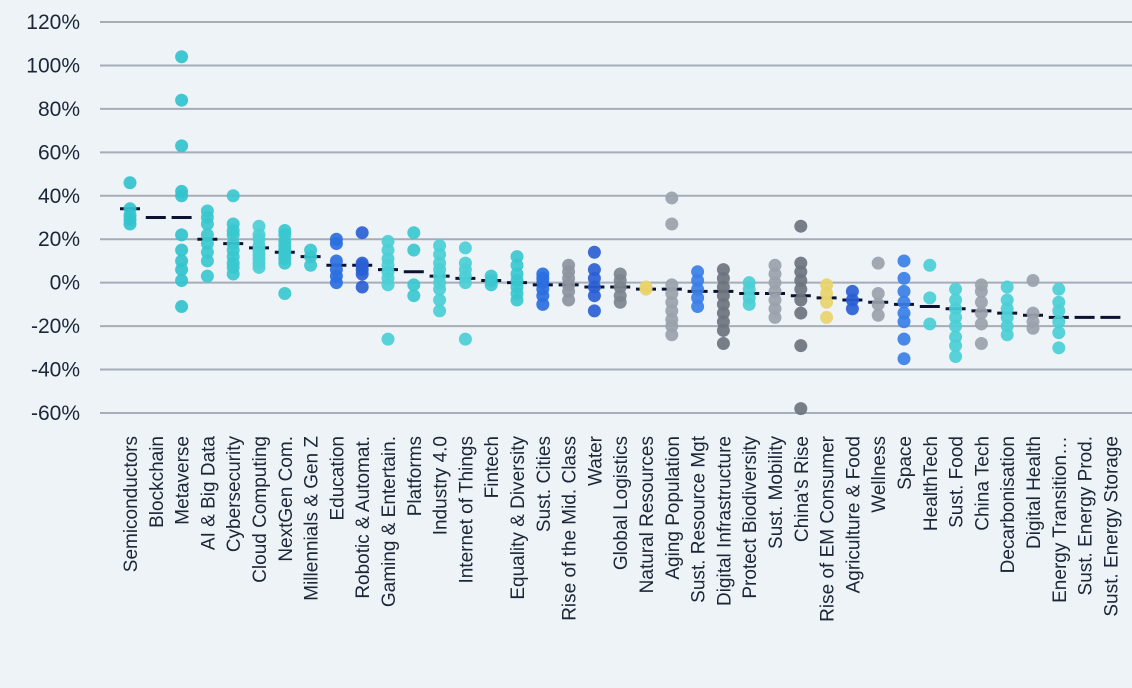 This screenshot has width=1132, height=688. Describe the element at coordinates (1111, 526) in the screenshot. I see `category-label: Sust. Energy Storage` at that location.